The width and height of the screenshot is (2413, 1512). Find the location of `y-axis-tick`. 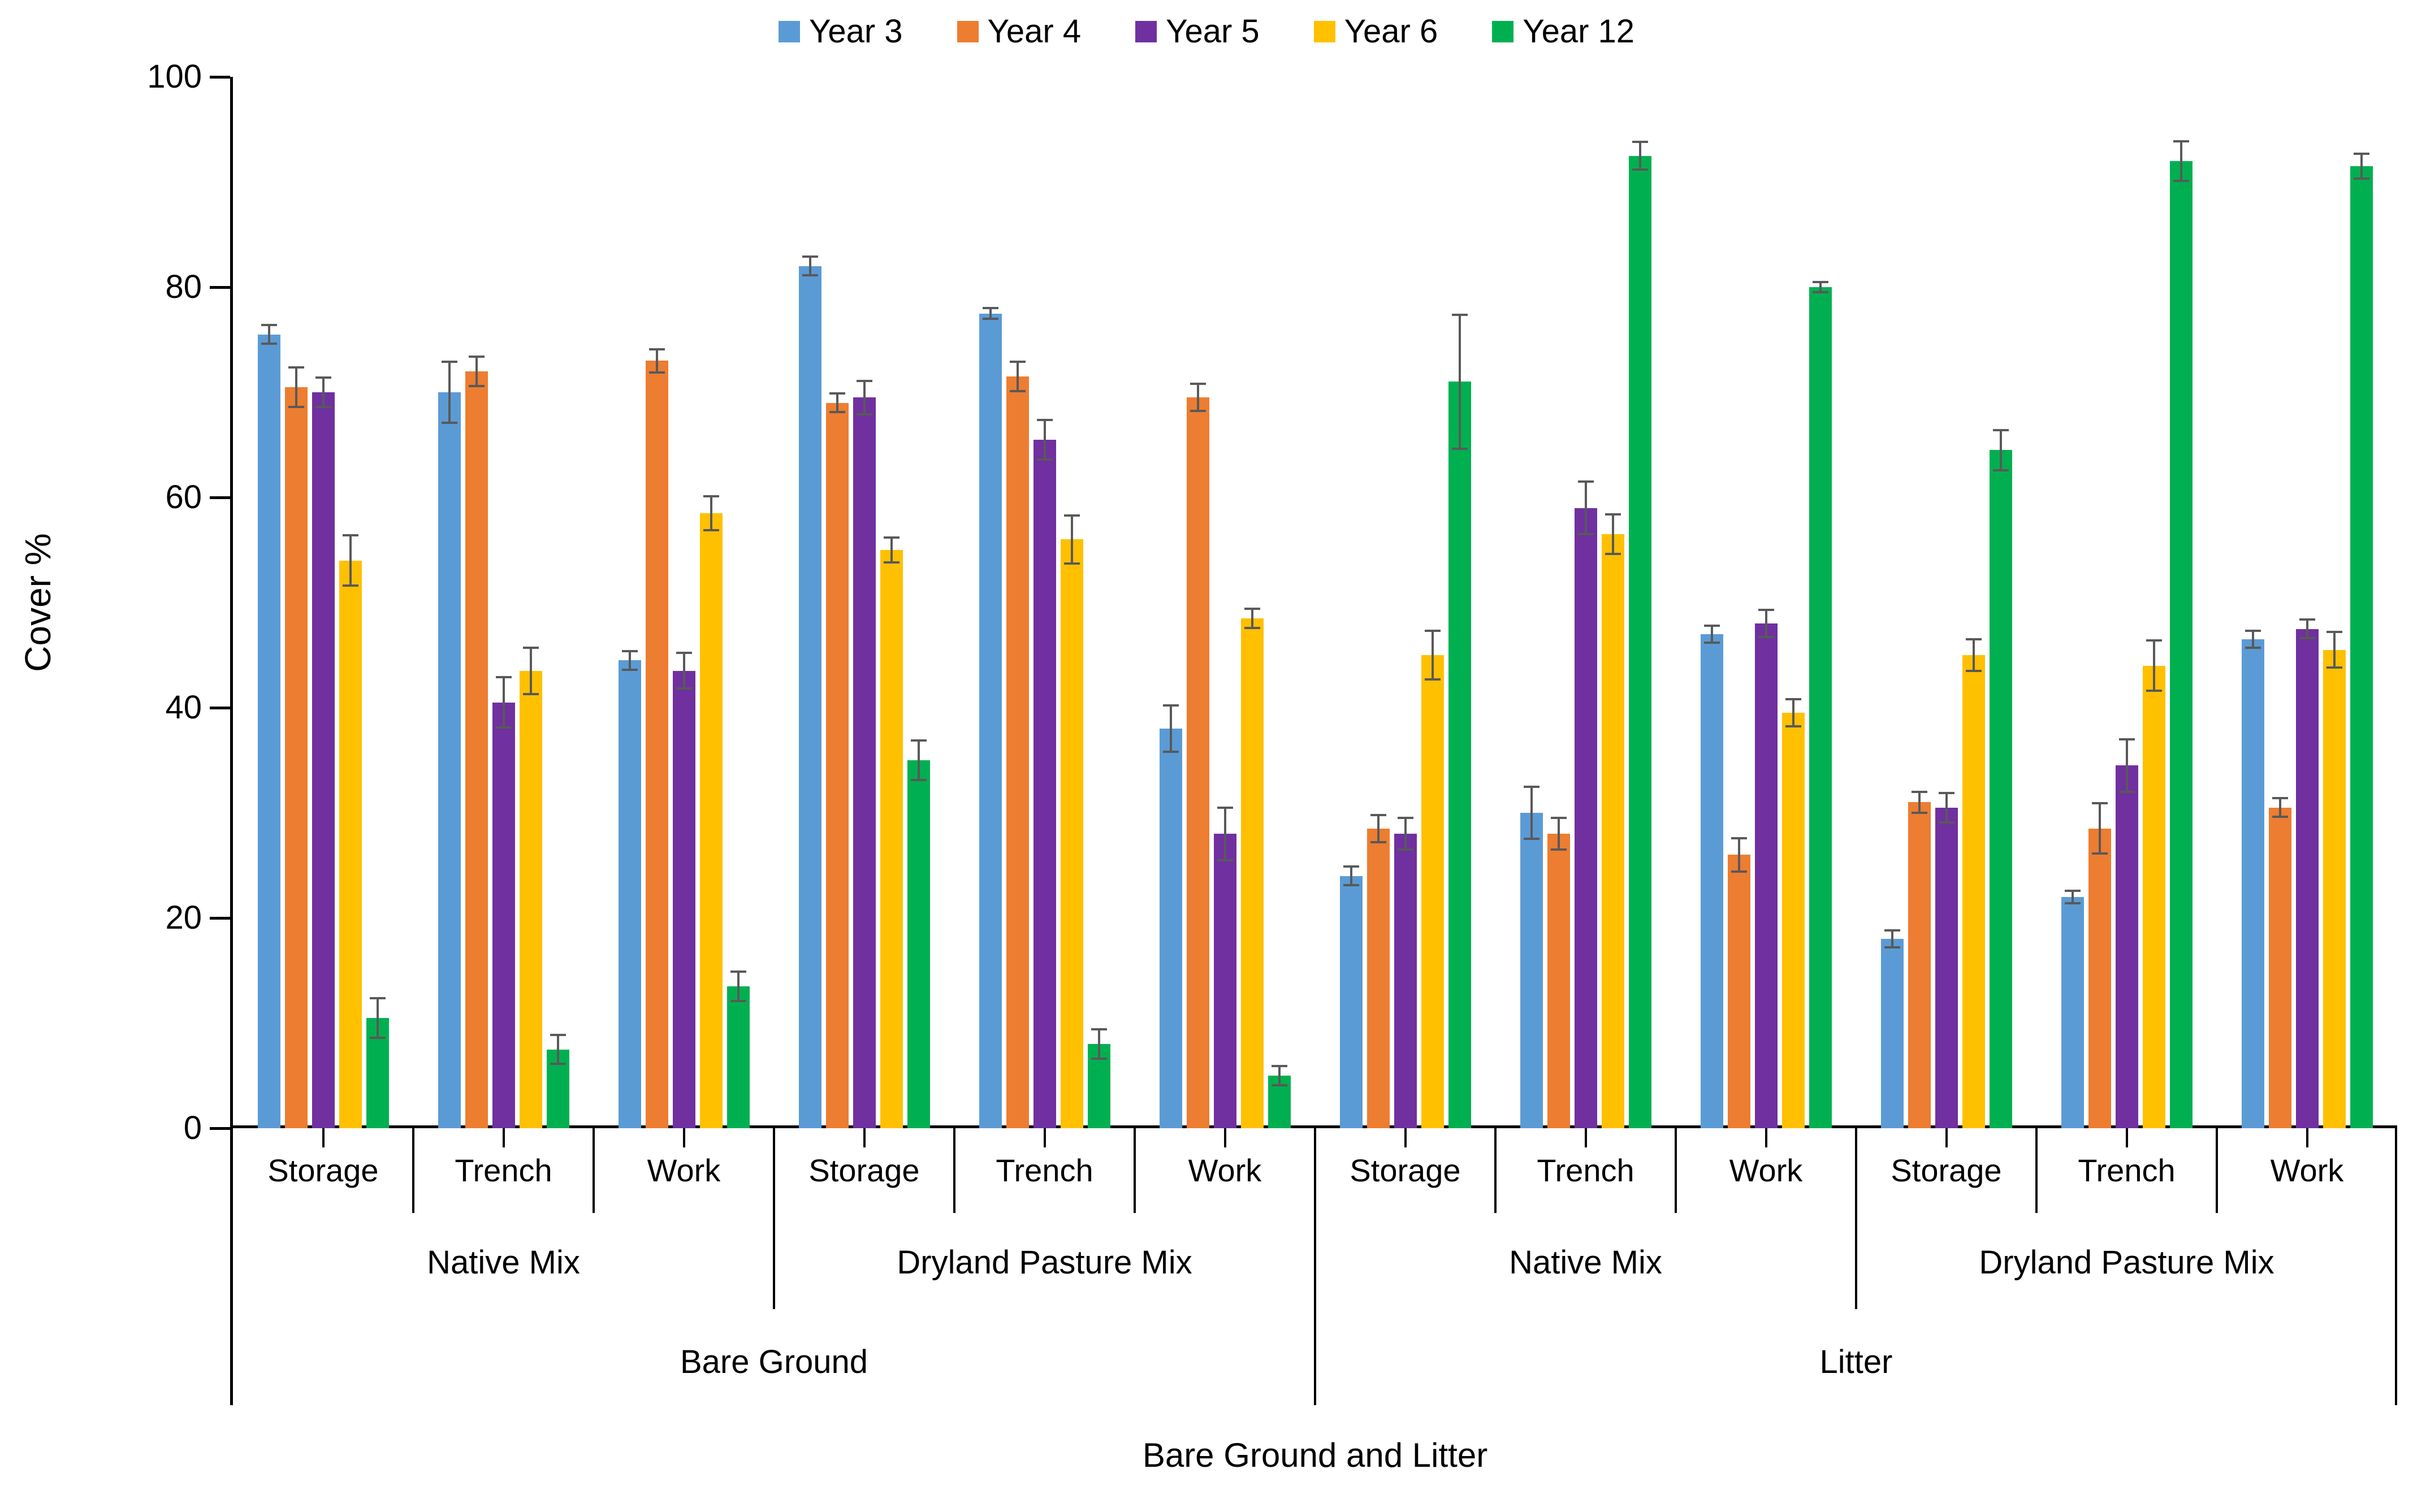

y-axis-tick is located at coordinates (220, 918).